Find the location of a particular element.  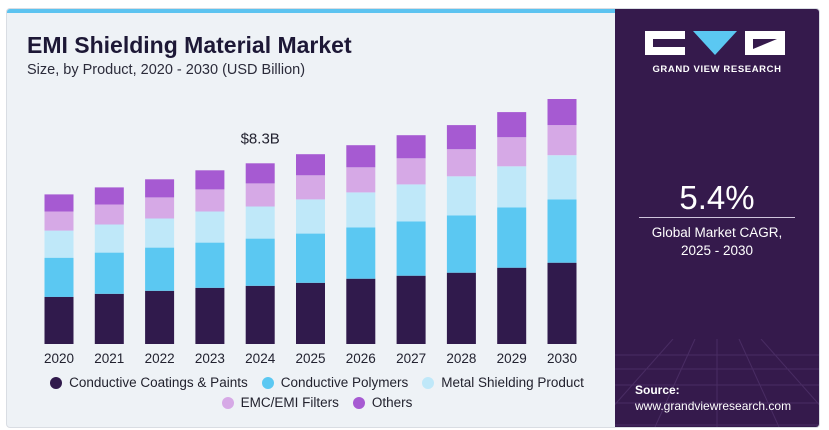

bar-segment-metal-shielding-product-2027 is located at coordinates (411, 203).